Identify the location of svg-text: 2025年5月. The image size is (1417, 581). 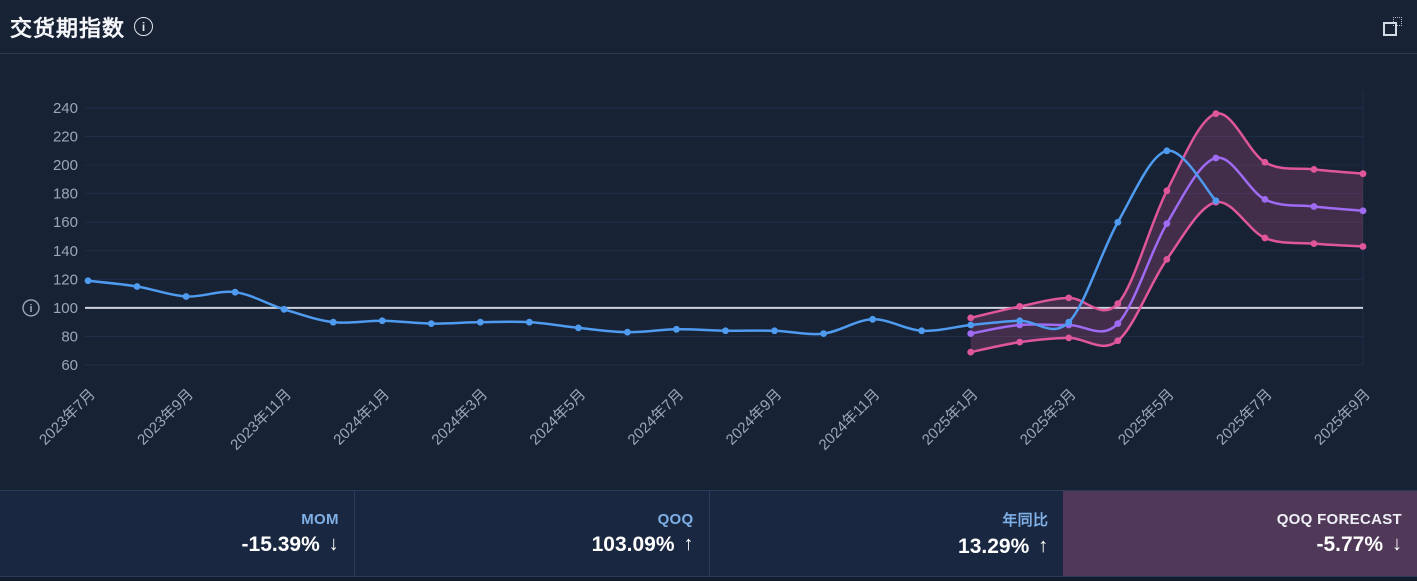
(1146, 417).